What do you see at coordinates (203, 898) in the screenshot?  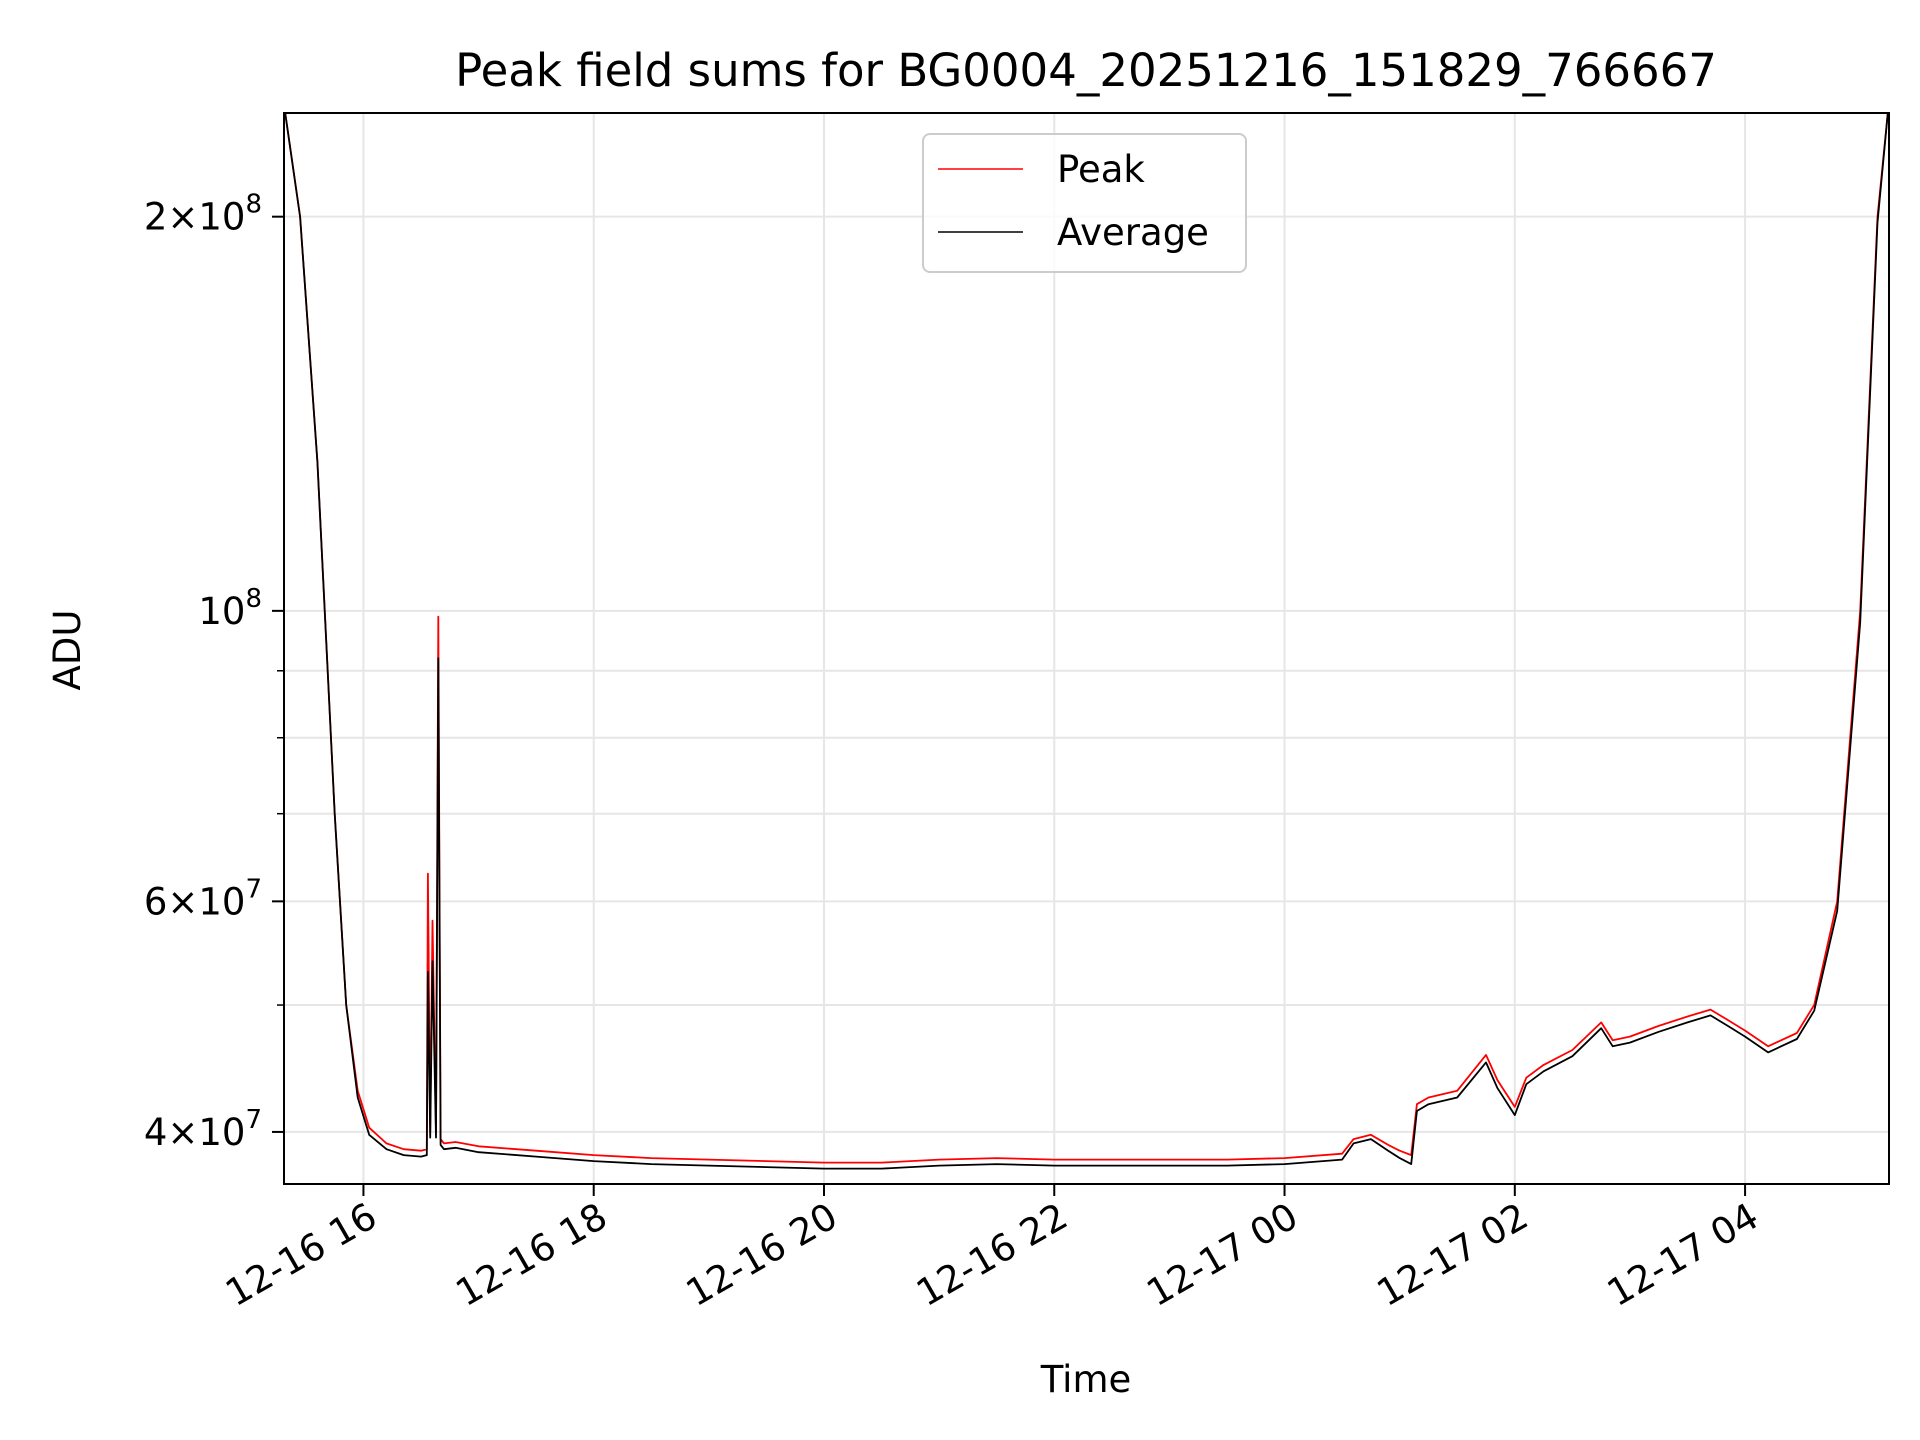 I see `y-tick-label: 6×107` at bounding box center [203, 898].